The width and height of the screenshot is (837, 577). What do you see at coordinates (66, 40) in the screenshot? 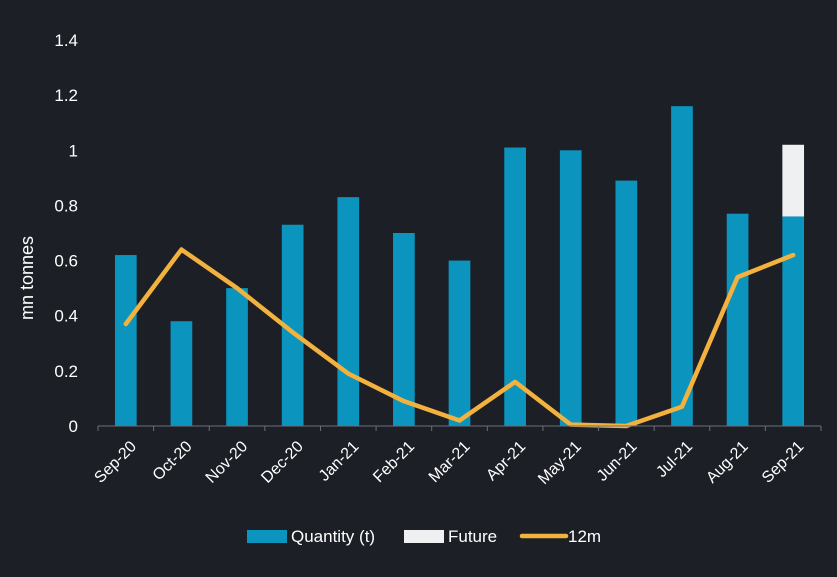
I see `y-tick-label: 1.4` at bounding box center [66, 40].